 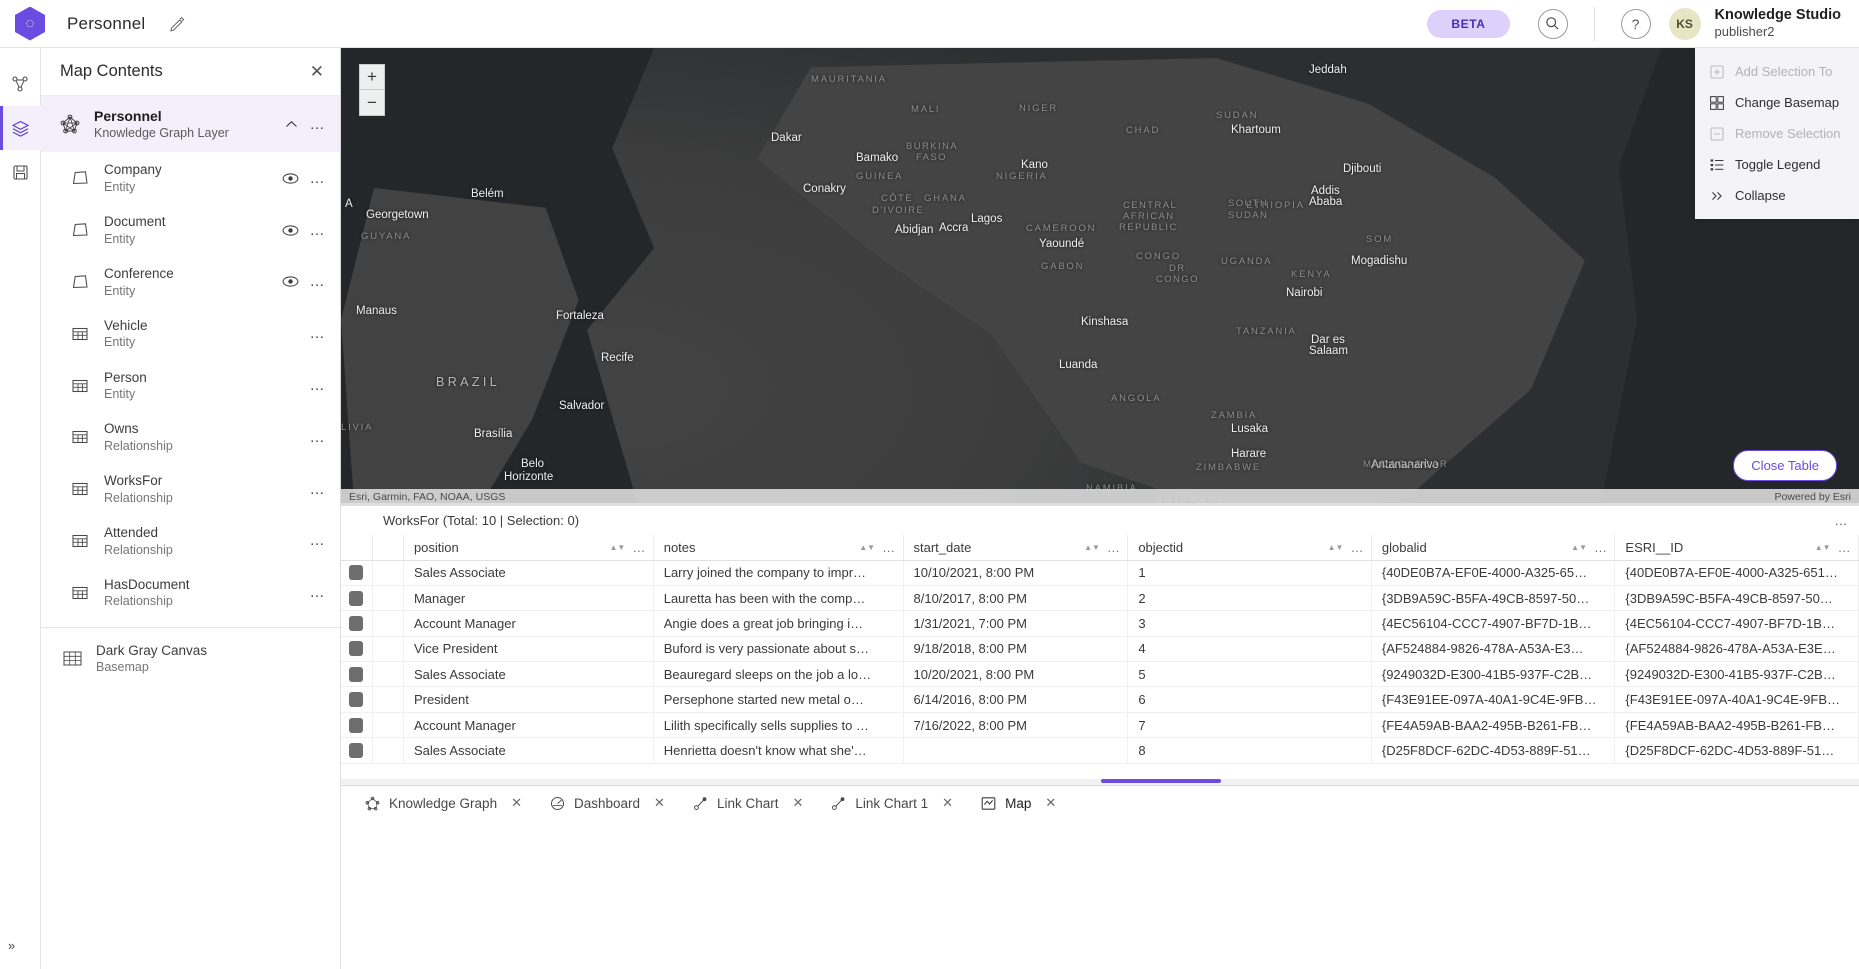 I want to click on menu-item-add-selection-to: Add Selection To, so click(x=1777, y=71).